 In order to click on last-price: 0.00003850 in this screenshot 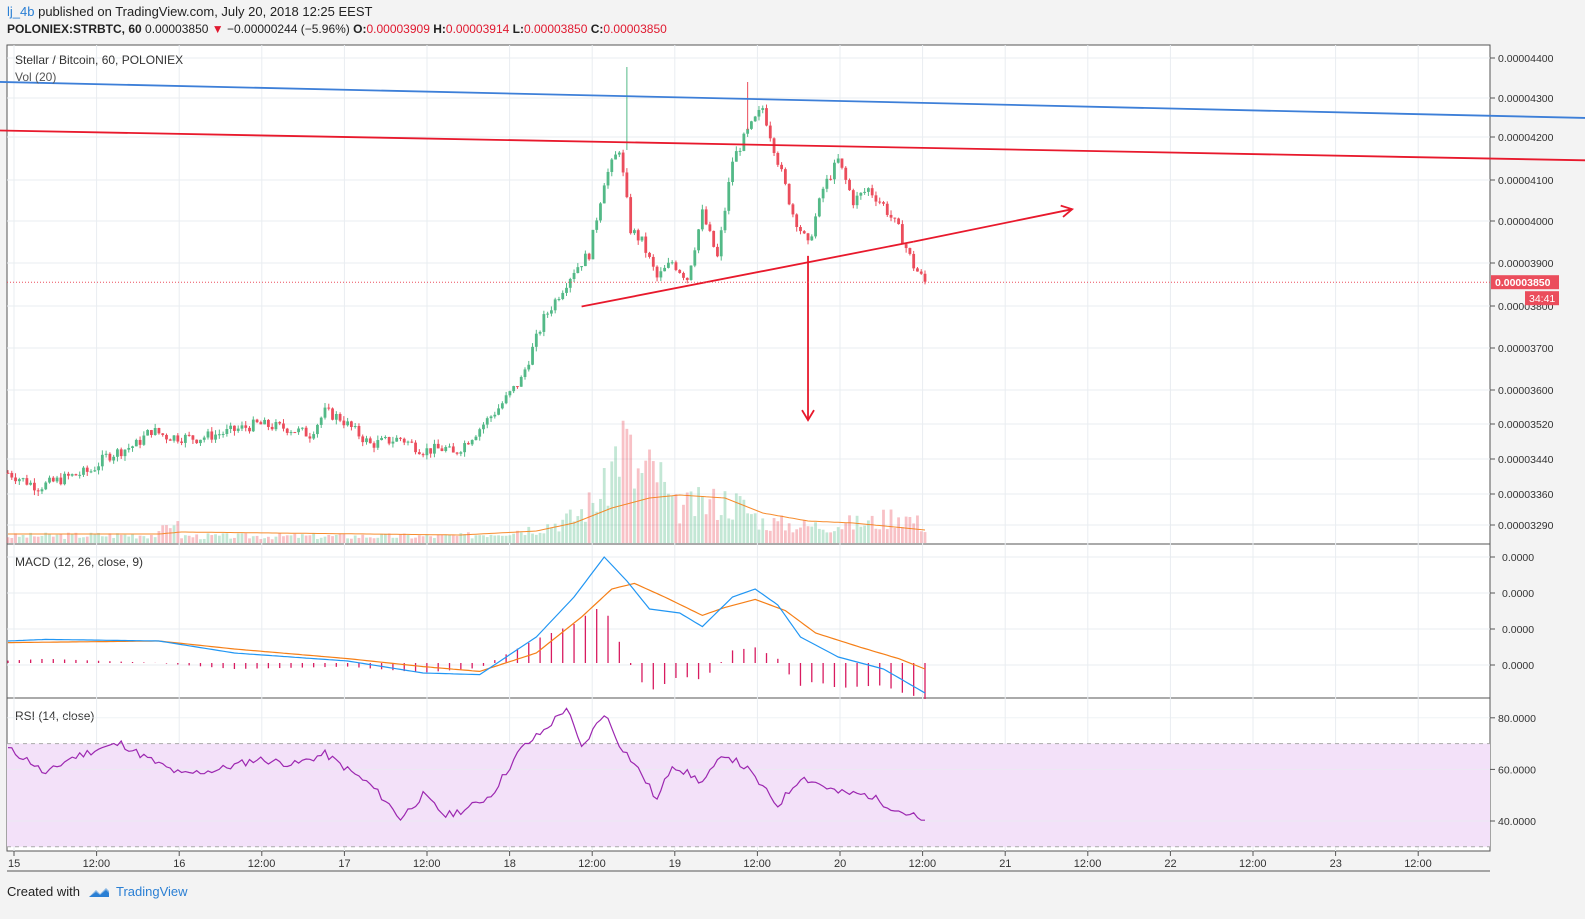, I will do `click(177, 29)`.